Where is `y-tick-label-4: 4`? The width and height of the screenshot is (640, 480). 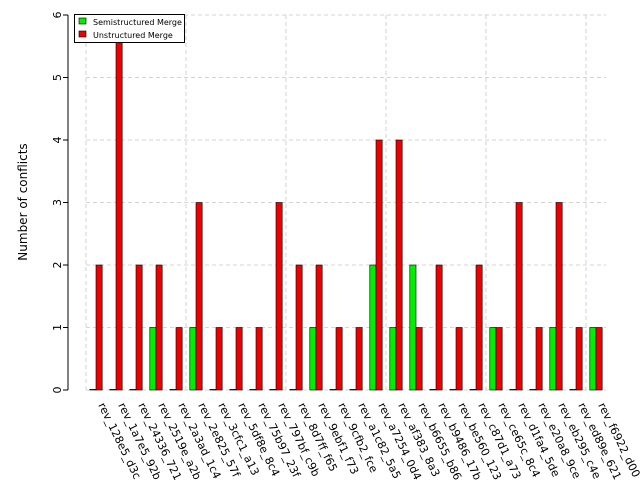
y-tick-label-4: 4 is located at coordinates (57, 140).